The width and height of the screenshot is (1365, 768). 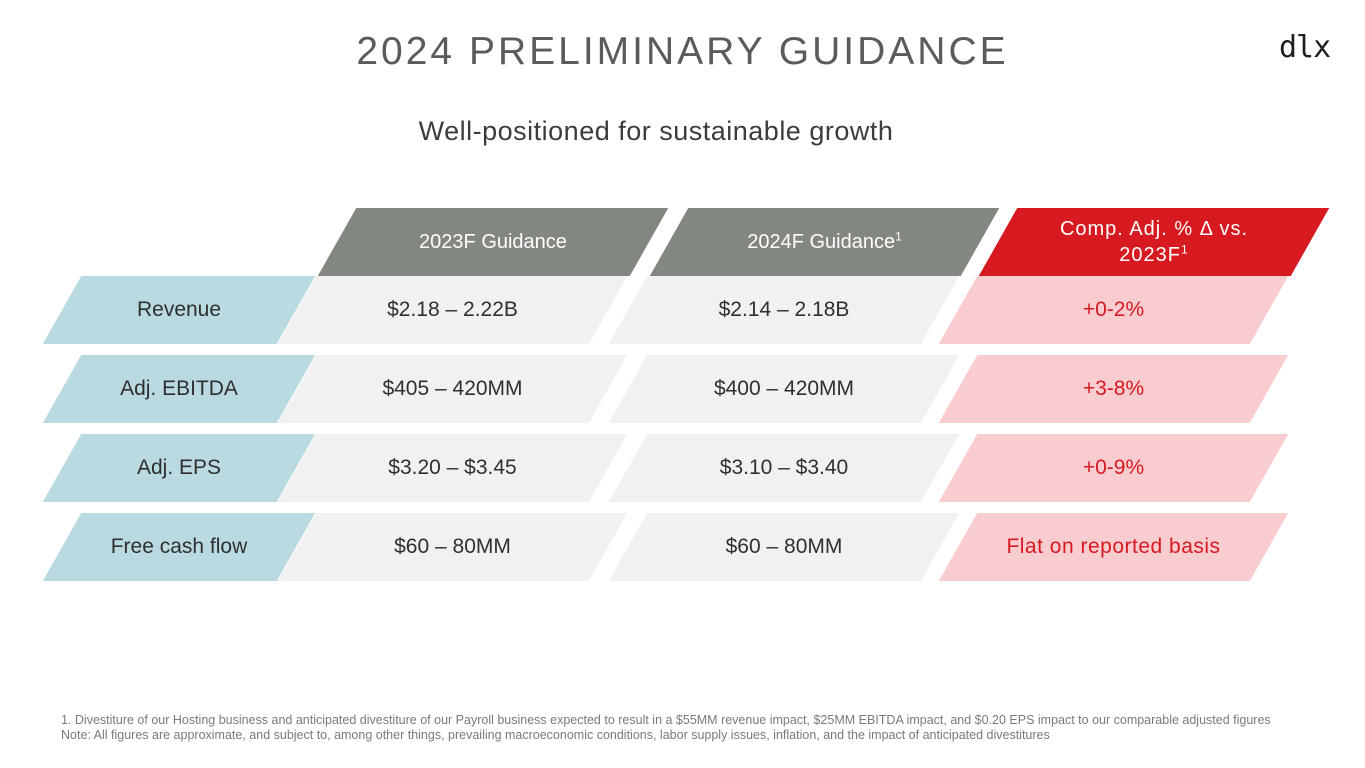 I want to click on cell-2023f-free-cash-flow: $60 – 80MM, so click(x=452, y=547).